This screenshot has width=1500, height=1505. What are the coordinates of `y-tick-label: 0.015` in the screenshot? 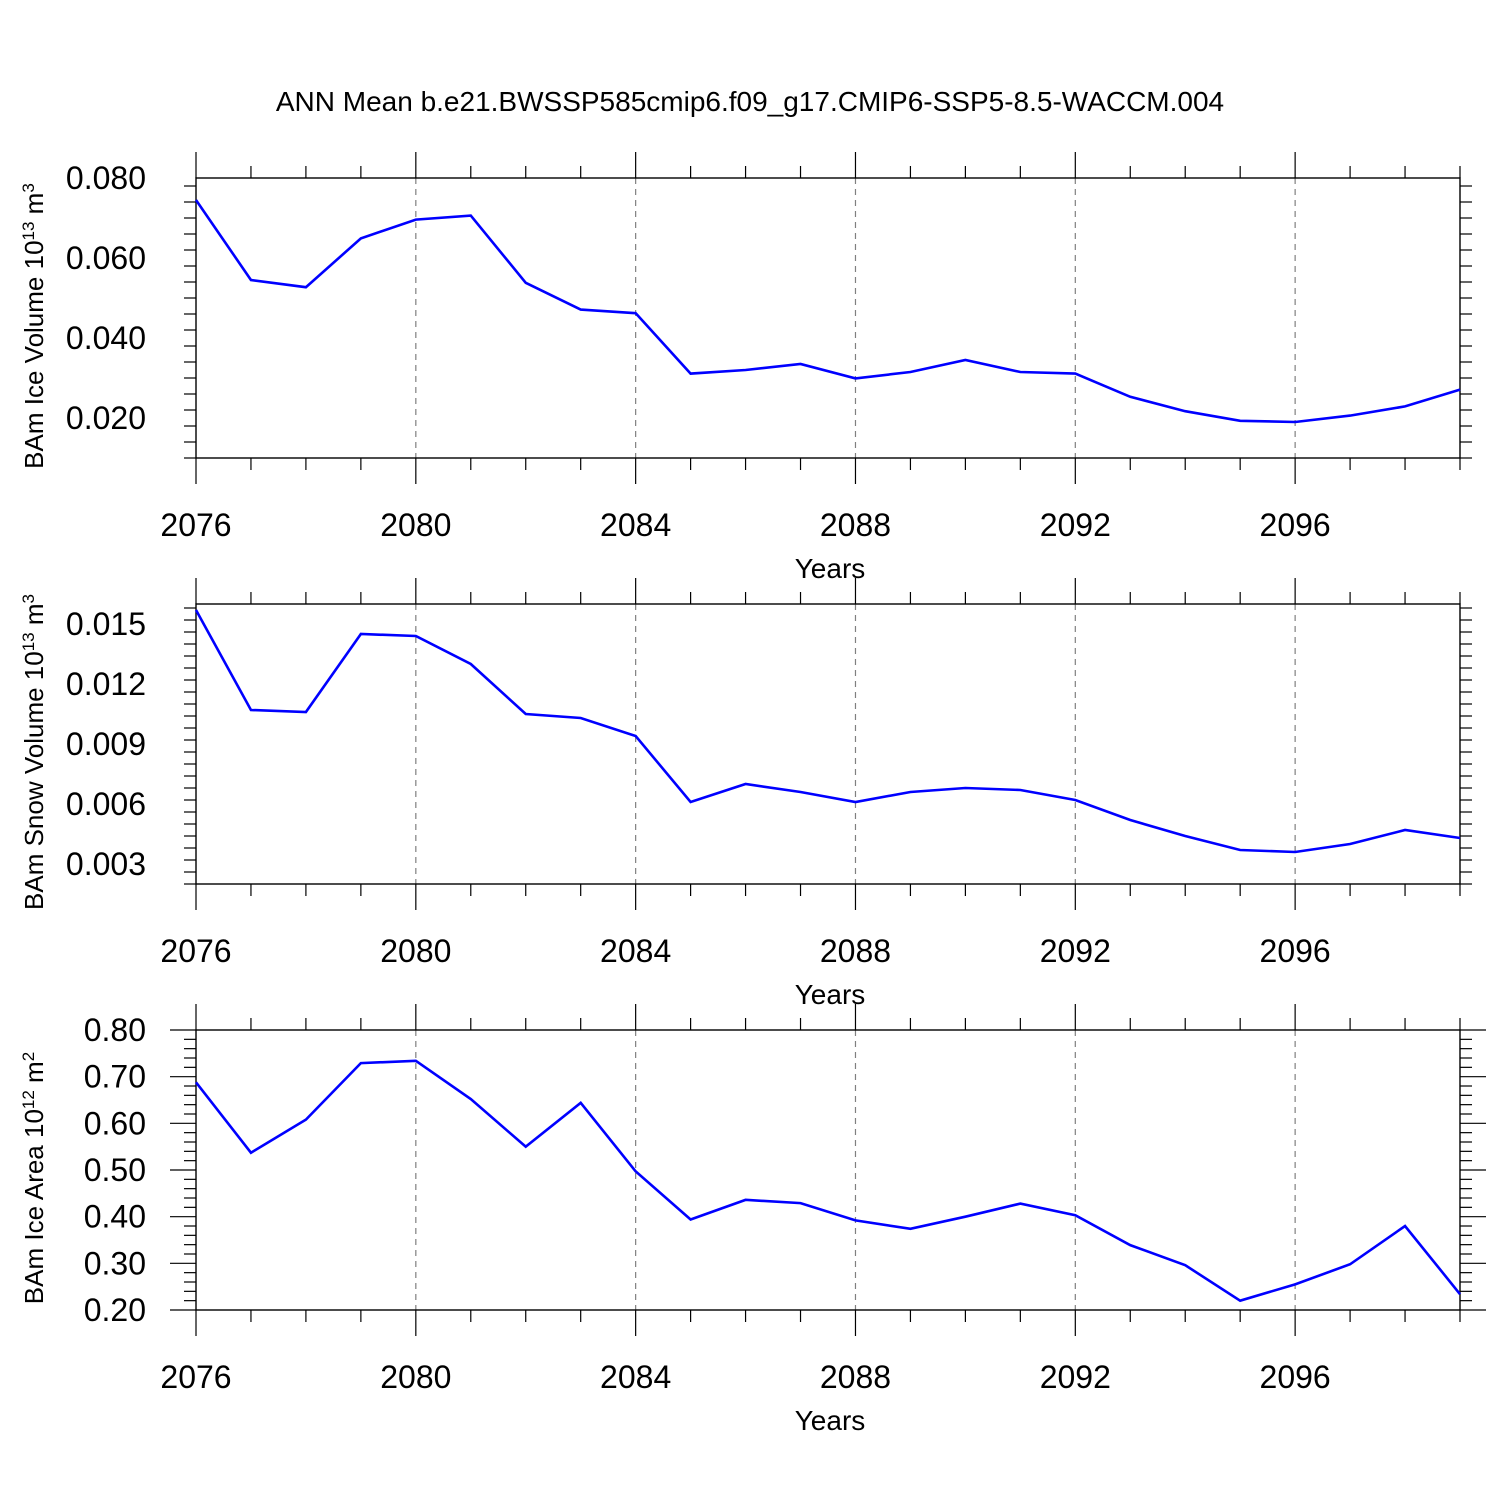 It's located at (106, 624).